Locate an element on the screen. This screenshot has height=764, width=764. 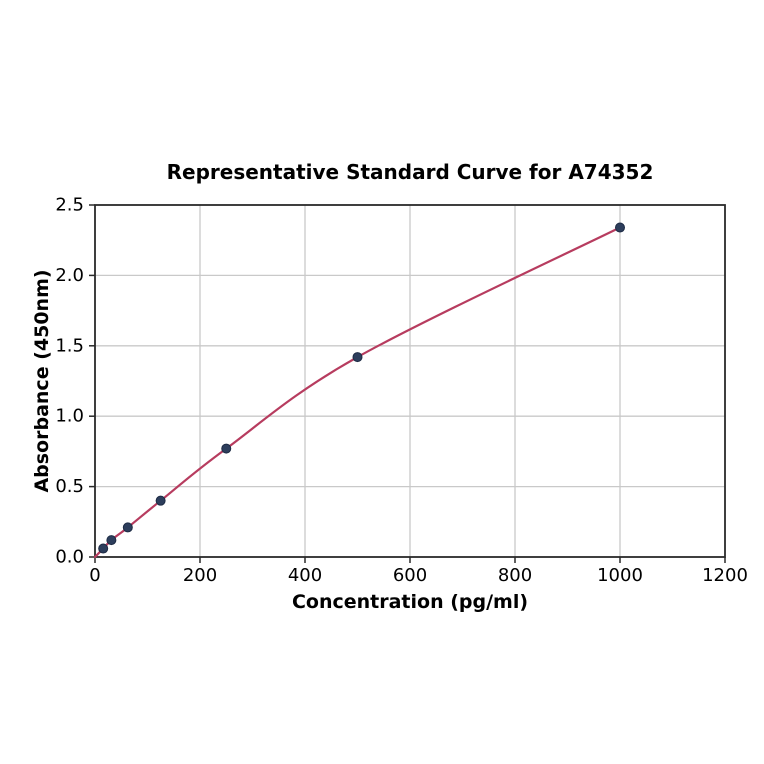
x-tick-label: 800 is located at coordinates (515, 575).